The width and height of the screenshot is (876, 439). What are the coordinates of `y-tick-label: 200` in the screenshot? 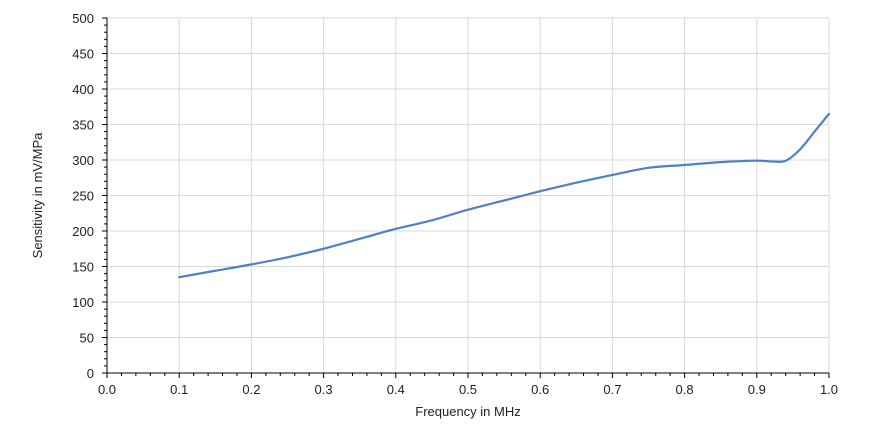 It's located at (83, 231).